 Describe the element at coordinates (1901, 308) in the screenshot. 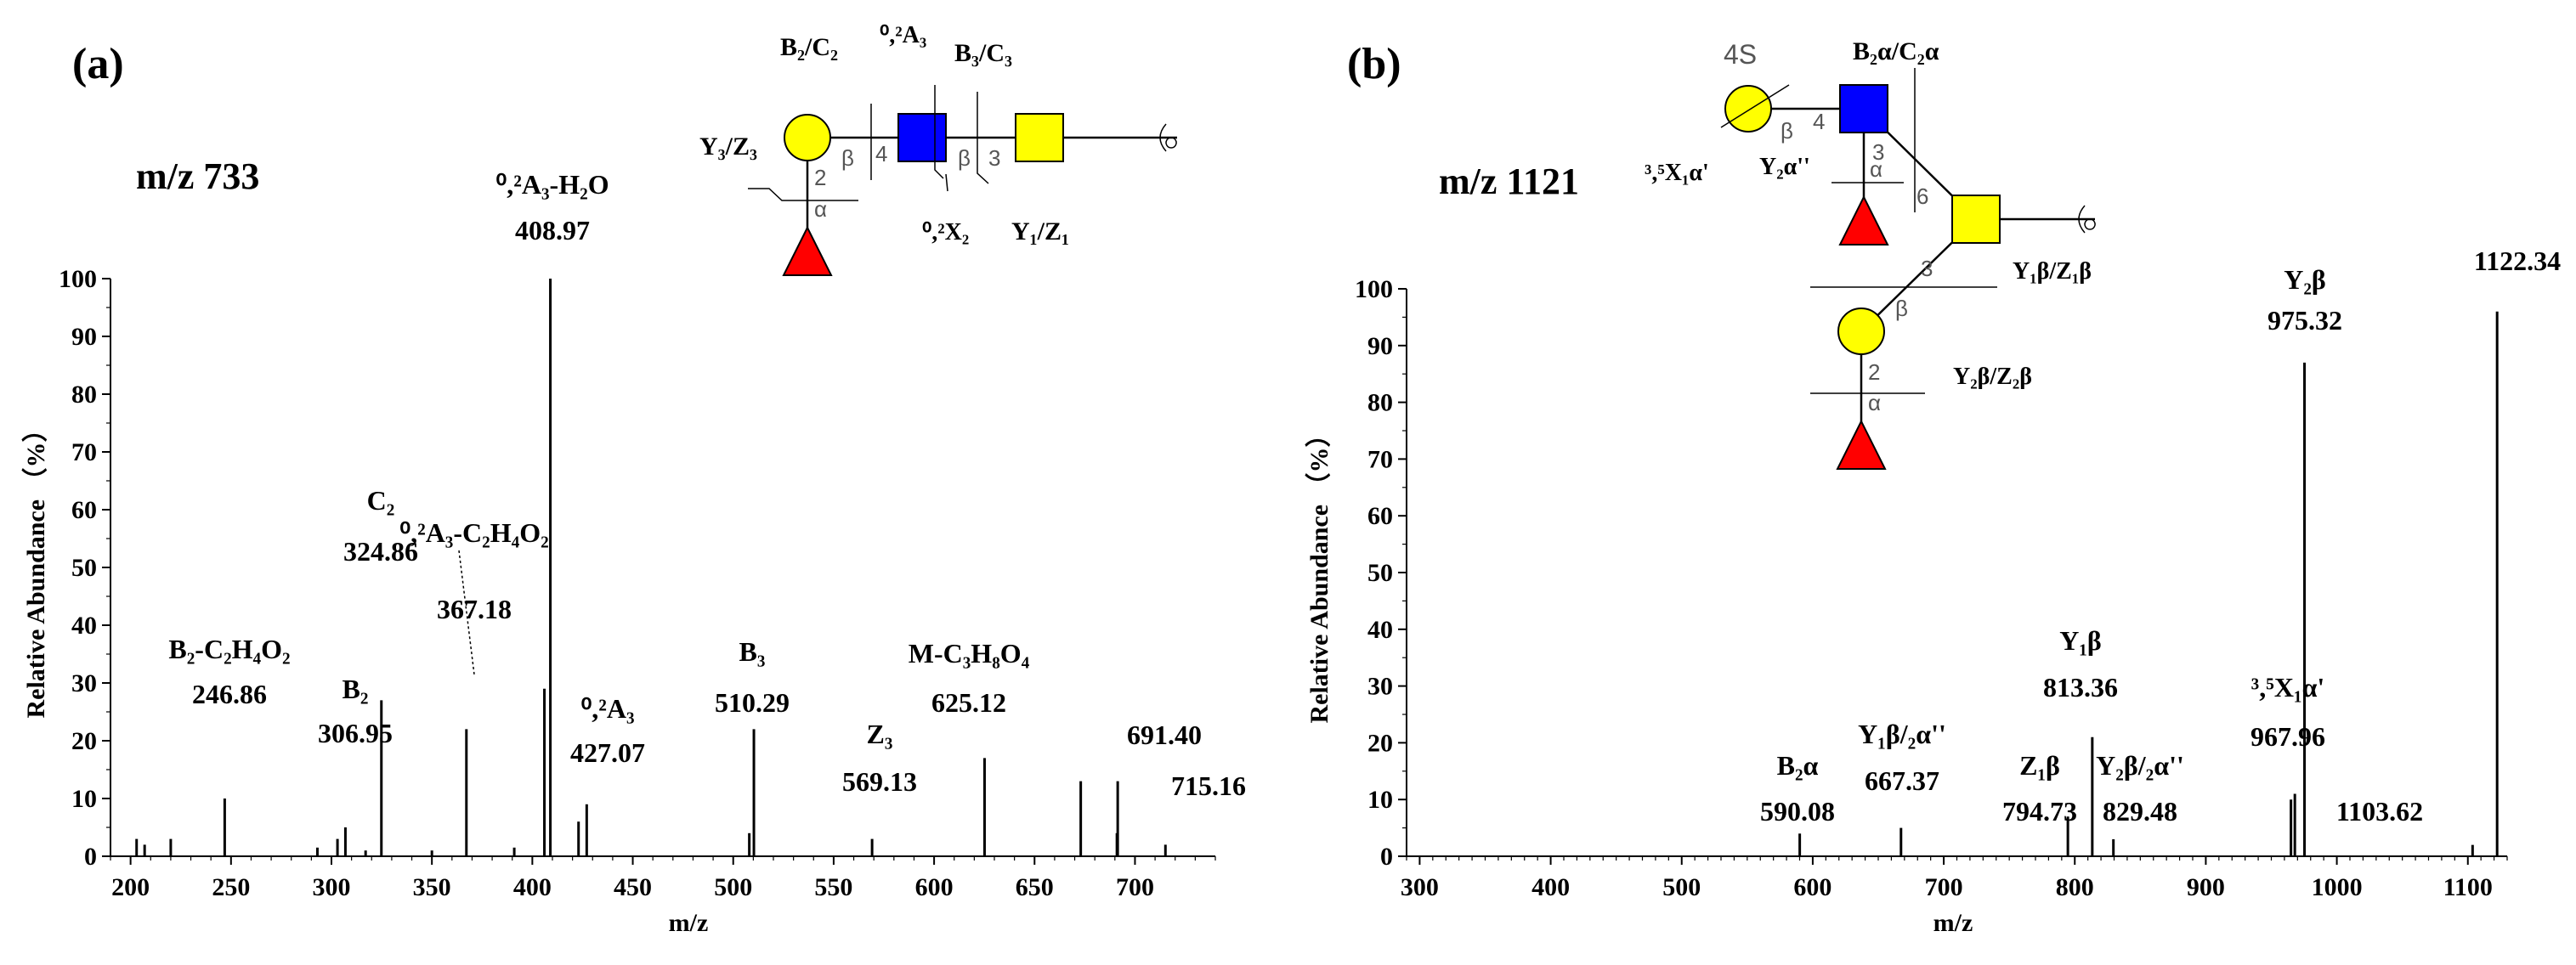

I see `glycan-b-link-beta: β` at that location.